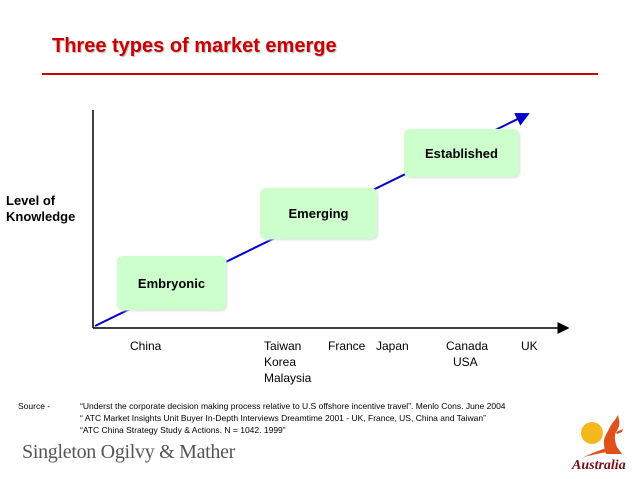 The width and height of the screenshot is (638, 479). I want to click on stage-established-label: Established, so click(461, 153).